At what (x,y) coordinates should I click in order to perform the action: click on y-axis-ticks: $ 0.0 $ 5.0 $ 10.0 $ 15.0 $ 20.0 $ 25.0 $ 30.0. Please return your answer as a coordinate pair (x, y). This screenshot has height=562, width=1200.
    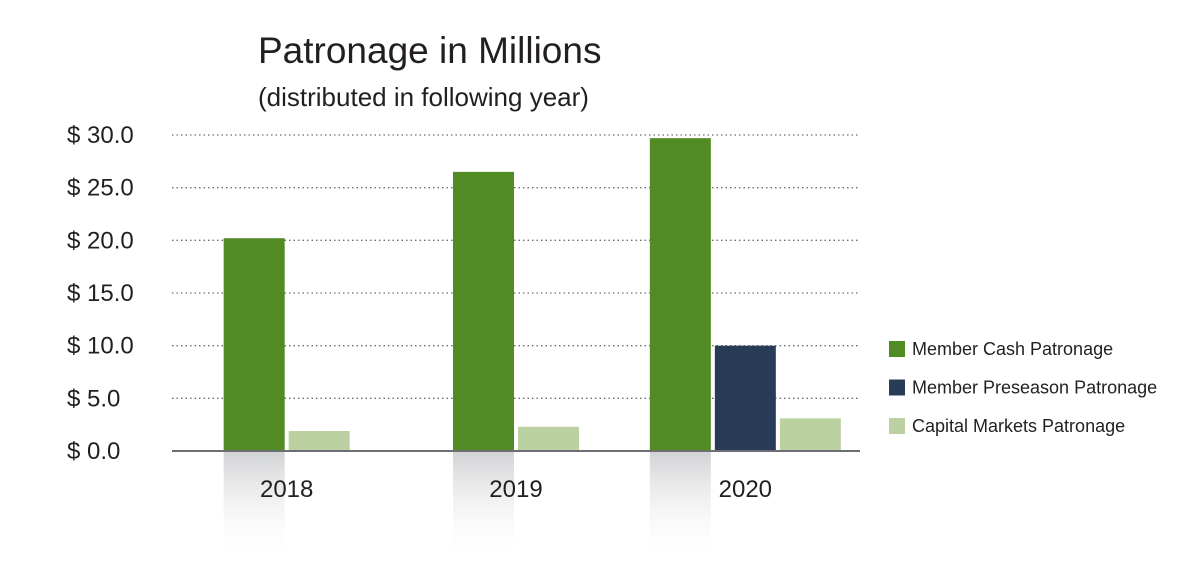
    Looking at the image, I should click on (100, 293).